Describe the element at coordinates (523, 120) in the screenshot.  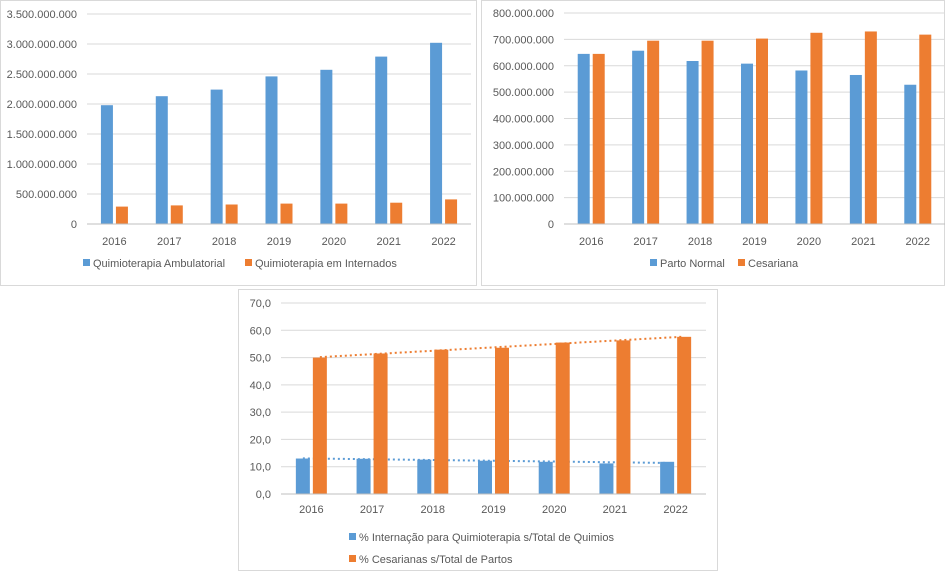
I see `y-tick-label: 400.000.000` at that location.